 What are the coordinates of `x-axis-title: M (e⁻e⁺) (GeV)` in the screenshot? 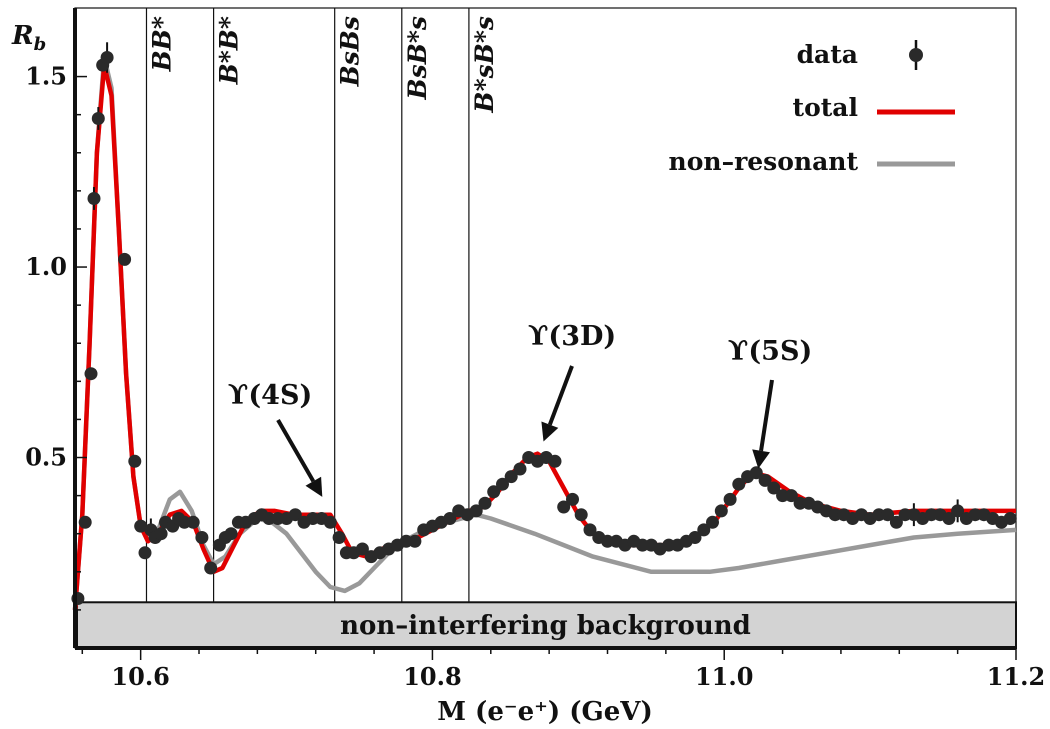 It's located at (545, 712).